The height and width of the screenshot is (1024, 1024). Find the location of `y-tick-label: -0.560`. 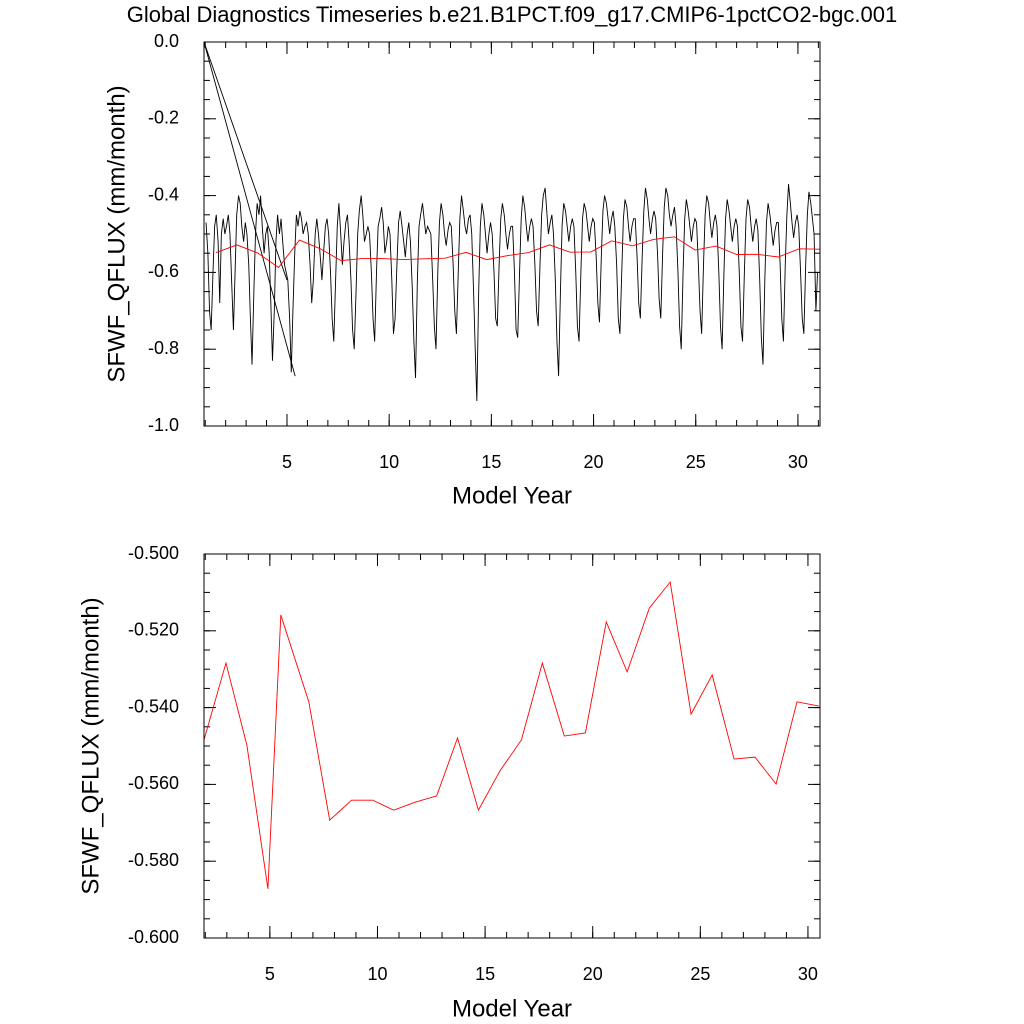

y-tick-label: -0.560 is located at coordinates (153, 783).